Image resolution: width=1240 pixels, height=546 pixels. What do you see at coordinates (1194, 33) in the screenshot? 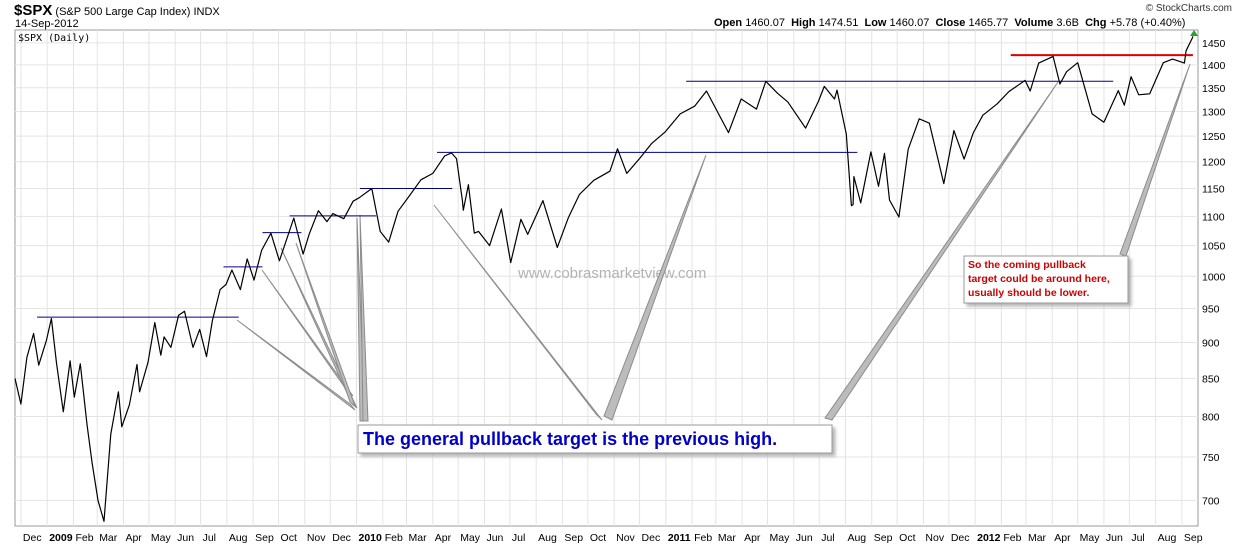
I see `up-arrow-icon` at bounding box center [1194, 33].